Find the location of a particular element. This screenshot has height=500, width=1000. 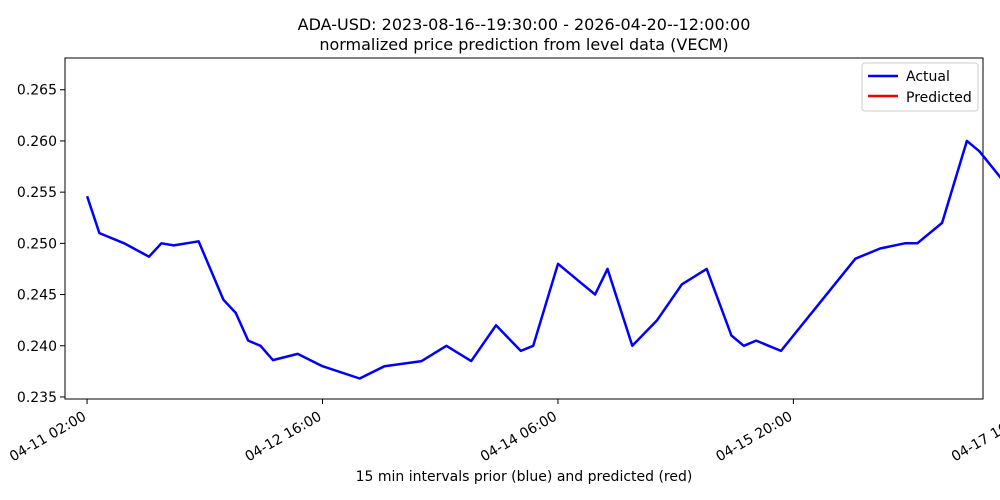

x-tick-label: 04-15 20:00 is located at coordinates (754, 437).